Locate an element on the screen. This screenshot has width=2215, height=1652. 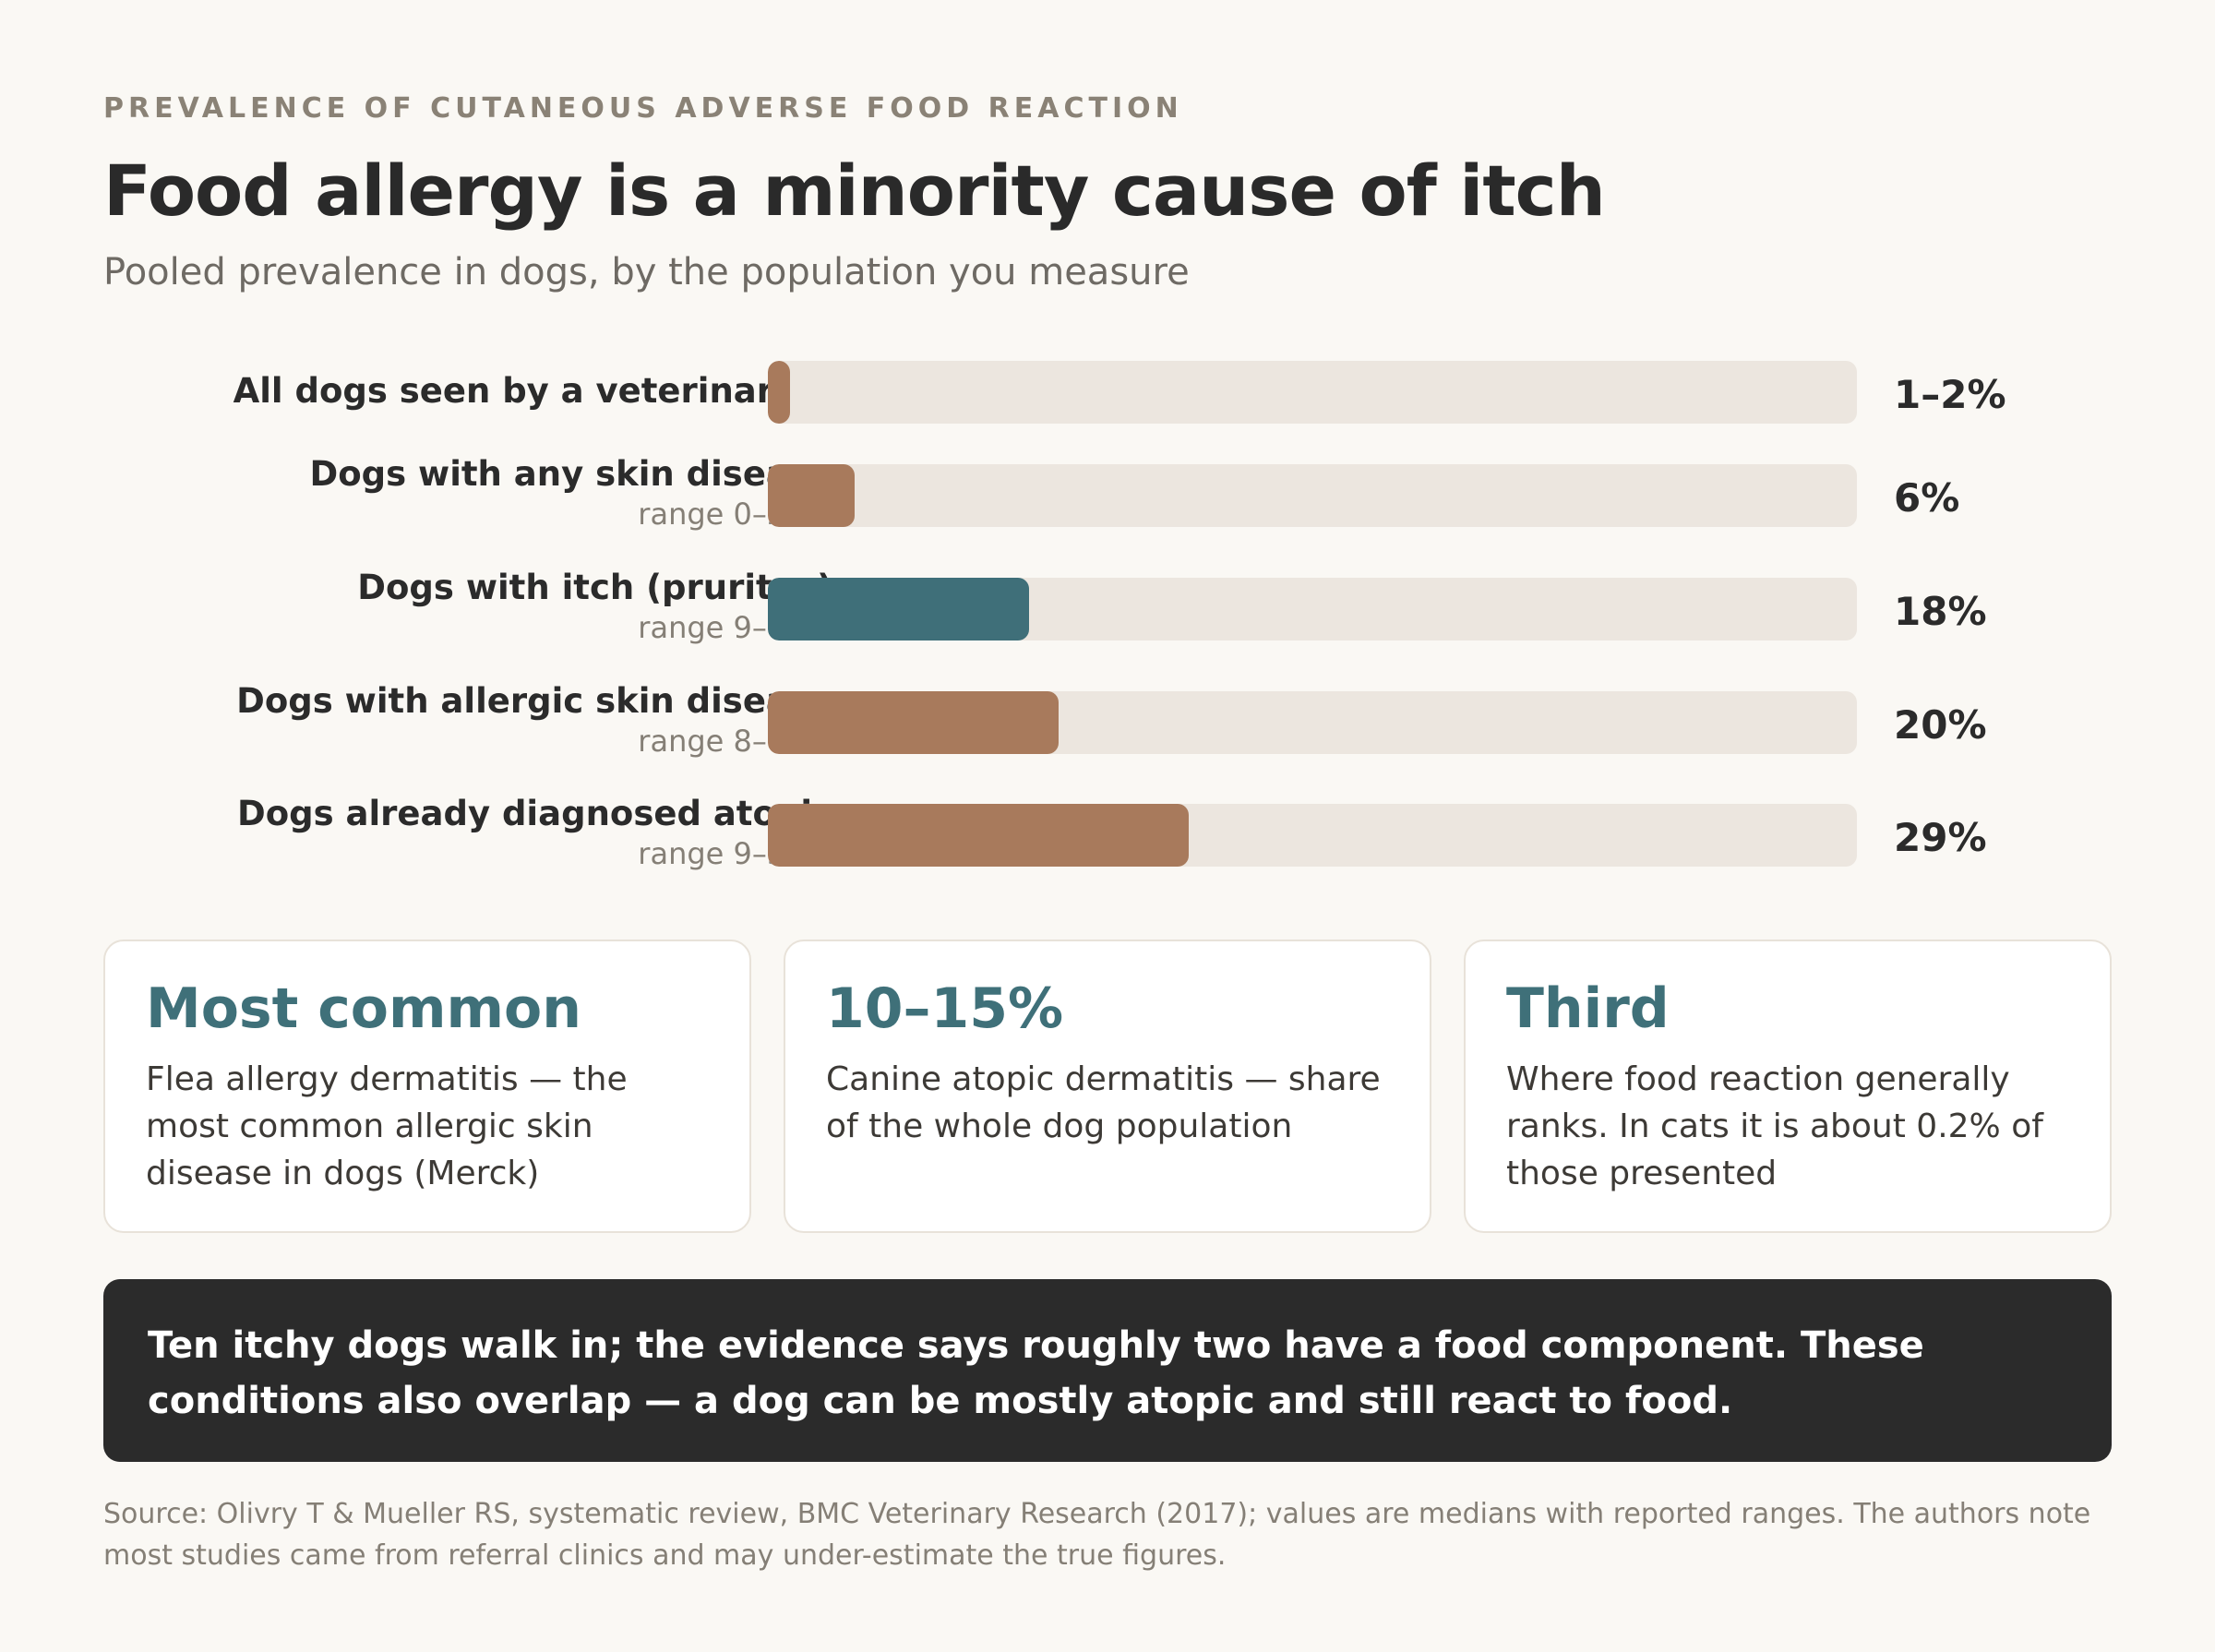
bar-label: All dogs seen by a veterinarian is located at coordinates (532, 392).